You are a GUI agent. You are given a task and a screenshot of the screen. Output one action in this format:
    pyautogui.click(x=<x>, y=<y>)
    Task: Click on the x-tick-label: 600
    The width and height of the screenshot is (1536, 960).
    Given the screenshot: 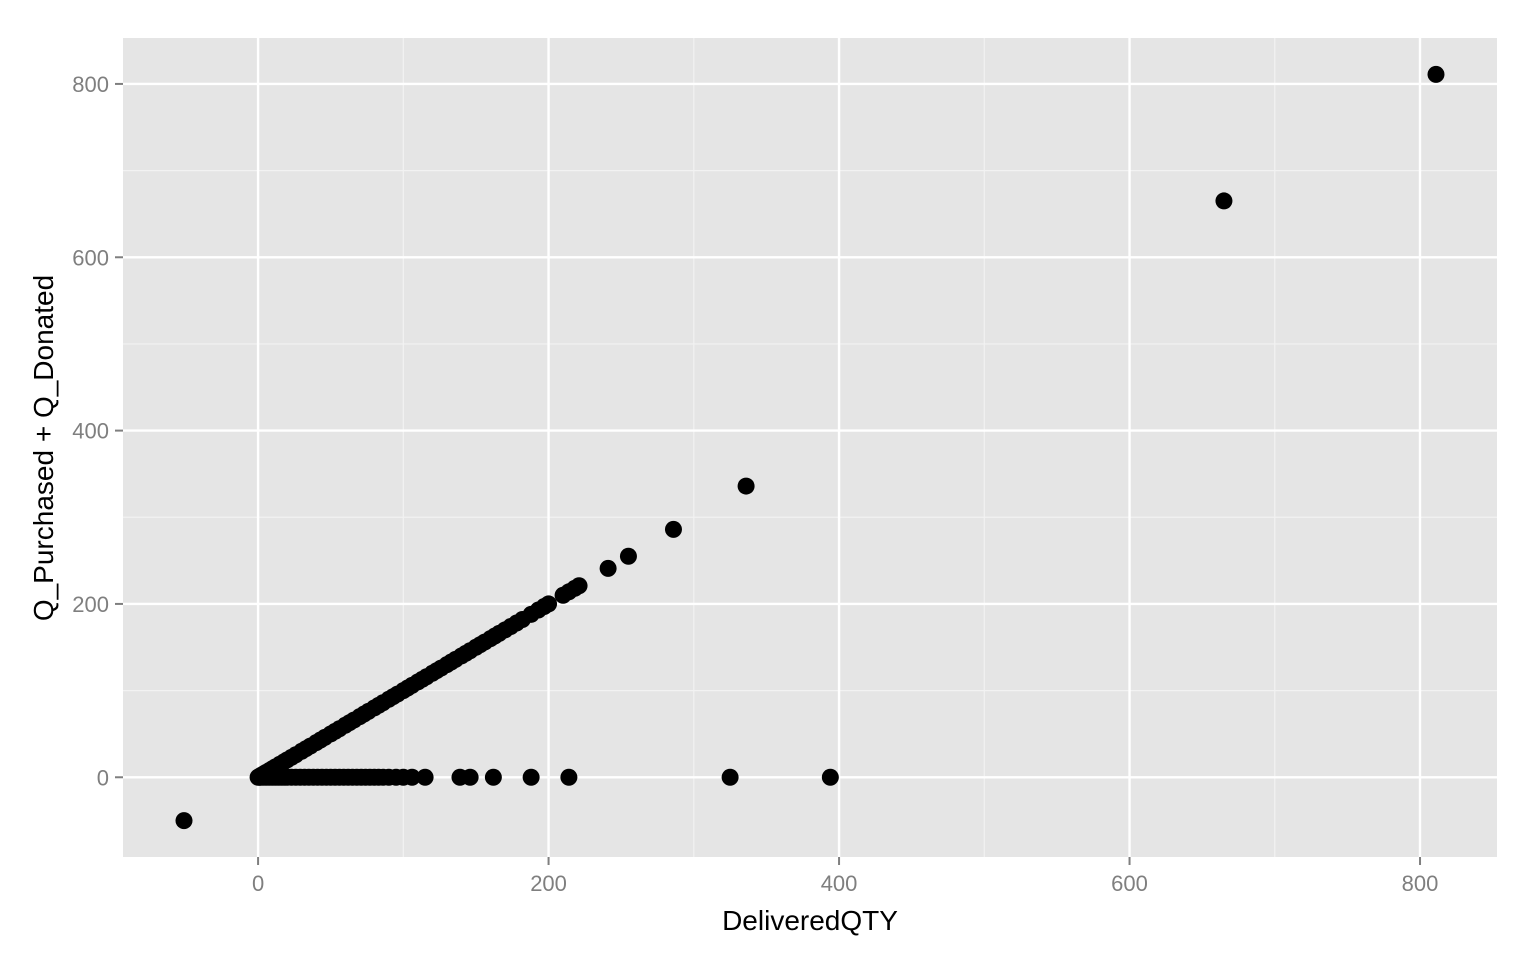 What is the action you would take?
    pyautogui.click(x=1129, y=883)
    